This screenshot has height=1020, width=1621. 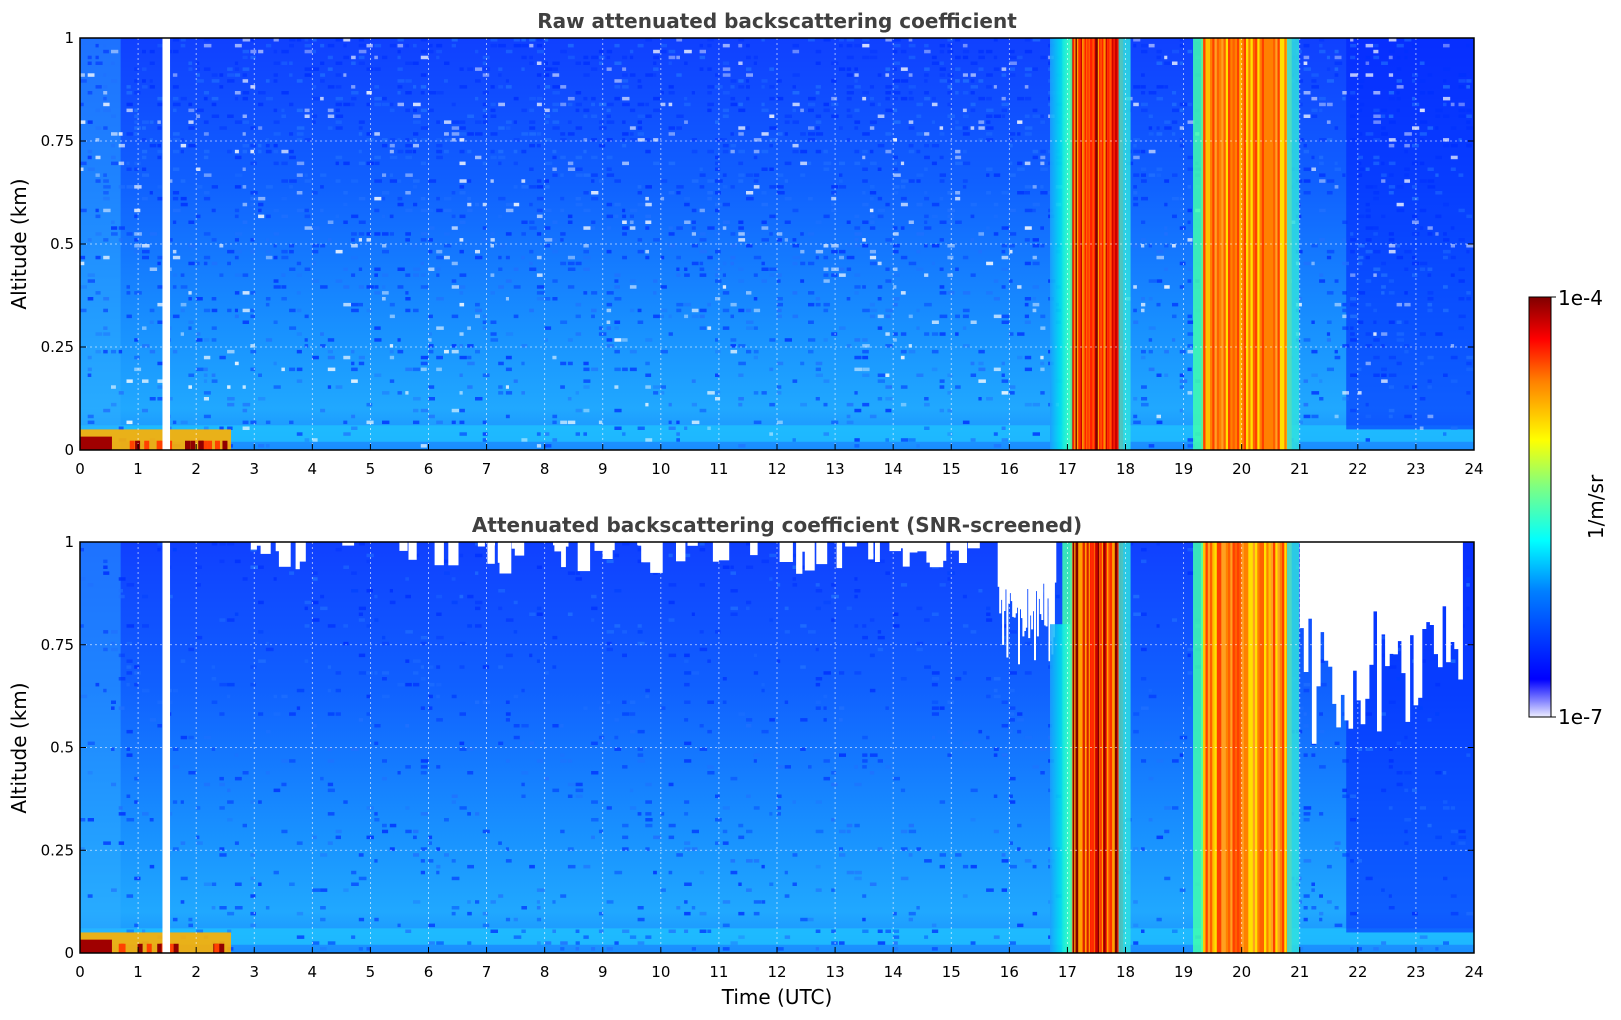 What do you see at coordinates (1580, 298) in the screenshot?
I see `colorbar-max-label: 1e-4` at bounding box center [1580, 298].